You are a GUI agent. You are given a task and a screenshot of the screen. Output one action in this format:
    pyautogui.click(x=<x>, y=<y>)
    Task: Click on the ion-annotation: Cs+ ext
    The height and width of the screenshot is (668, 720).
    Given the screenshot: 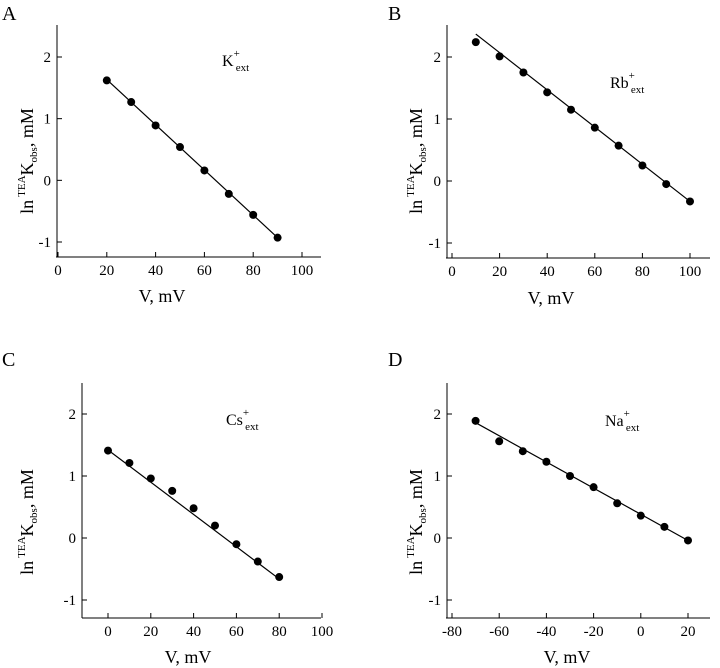 What is the action you would take?
    pyautogui.click(x=242, y=420)
    